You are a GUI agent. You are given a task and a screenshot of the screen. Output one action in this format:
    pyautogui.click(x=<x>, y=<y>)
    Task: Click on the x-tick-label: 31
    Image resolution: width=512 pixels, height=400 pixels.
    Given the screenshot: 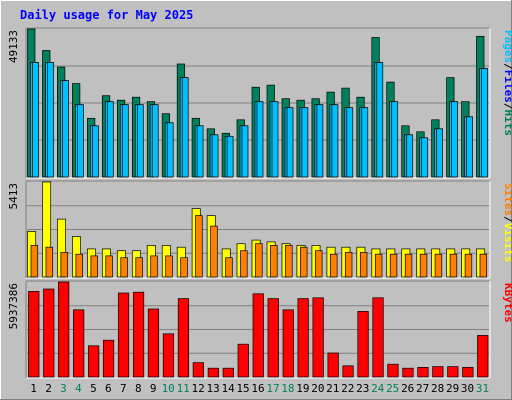 What is the action you would take?
    pyautogui.click(x=482, y=388)
    